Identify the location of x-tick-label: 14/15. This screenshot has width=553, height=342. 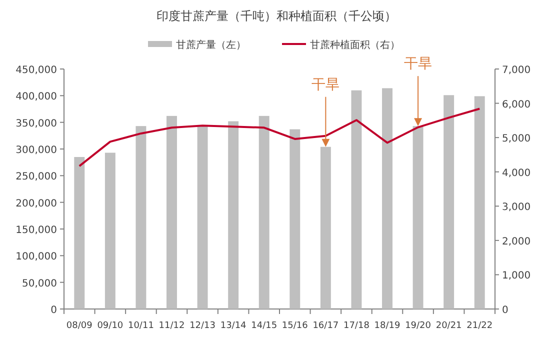
(264, 326).